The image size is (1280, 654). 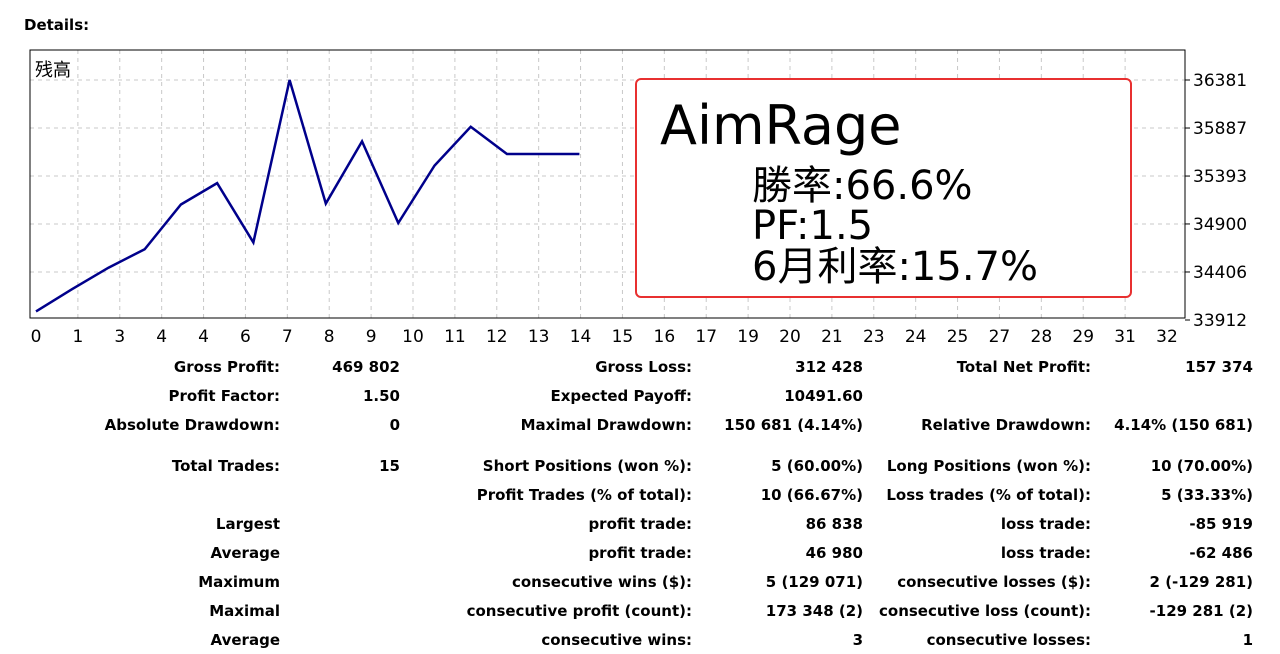 What do you see at coordinates (916, 337) in the screenshot?
I see `x-tick-label: 24` at bounding box center [916, 337].